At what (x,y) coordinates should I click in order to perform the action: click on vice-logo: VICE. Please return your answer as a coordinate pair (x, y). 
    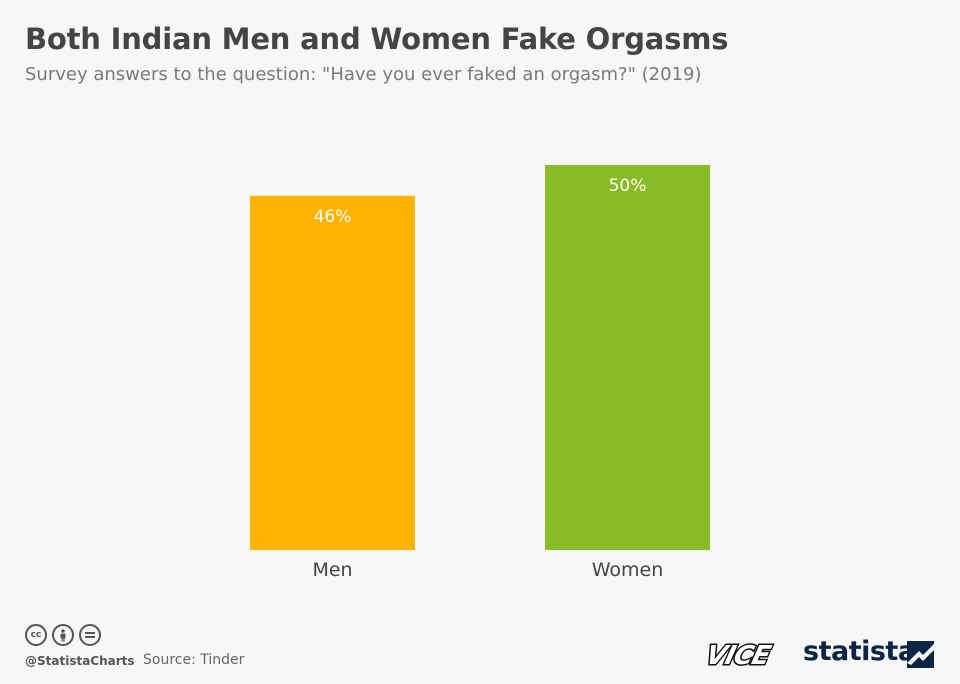
    Looking at the image, I should click on (737, 654).